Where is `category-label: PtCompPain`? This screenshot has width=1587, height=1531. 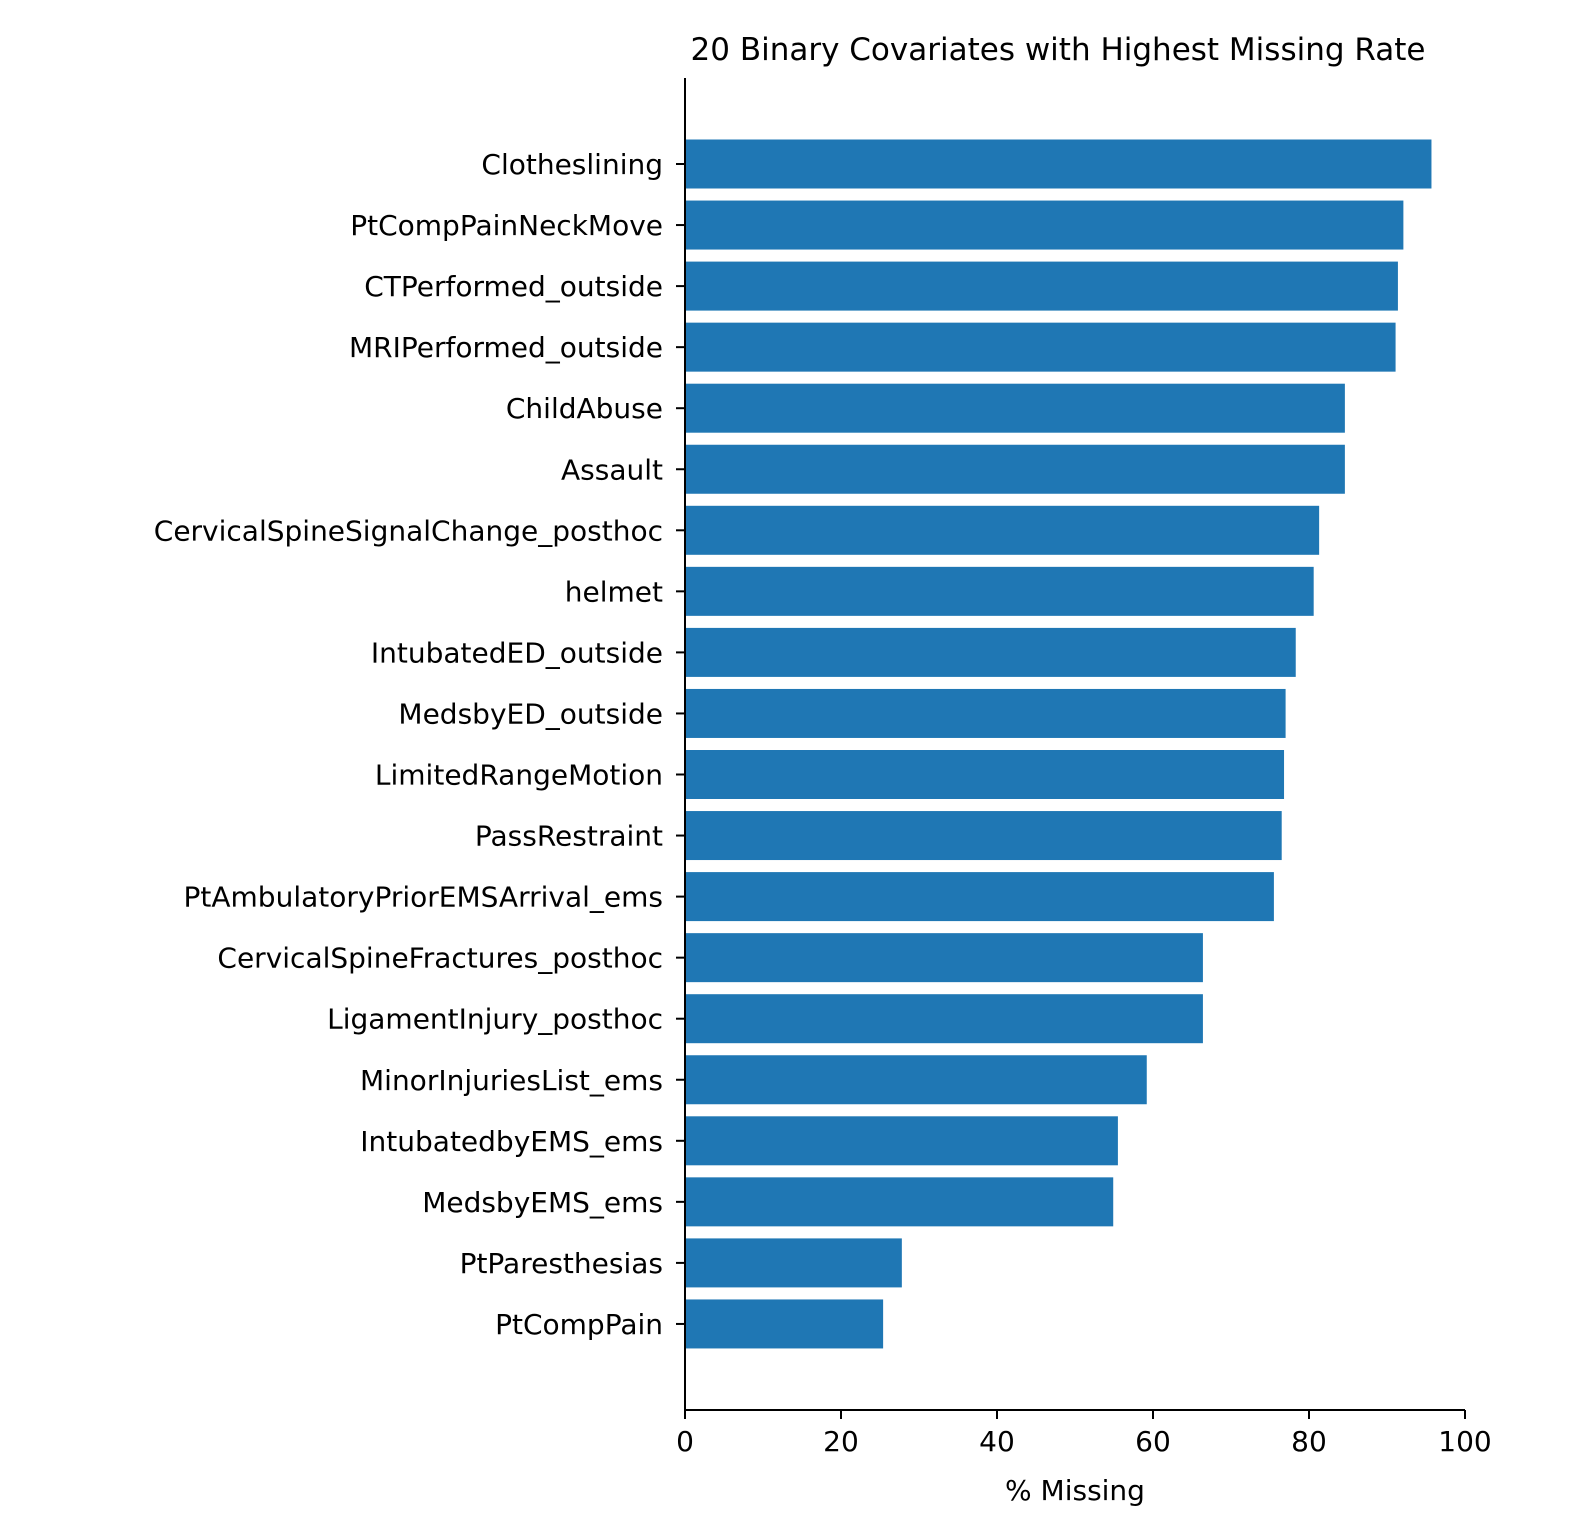 category-label: PtCompPain is located at coordinates (579, 1324).